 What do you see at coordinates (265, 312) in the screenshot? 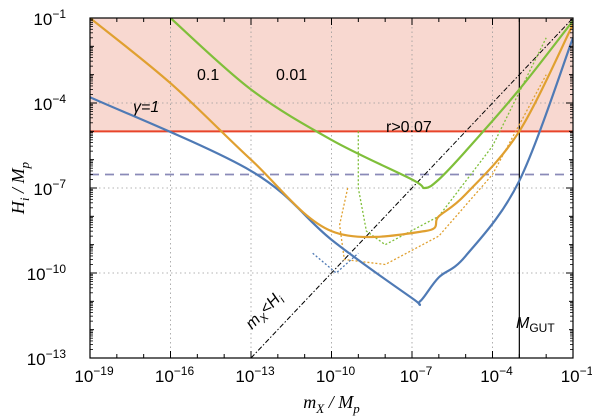
I see `diagonal-label: mX<Hi` at bounding box center [265, 312].